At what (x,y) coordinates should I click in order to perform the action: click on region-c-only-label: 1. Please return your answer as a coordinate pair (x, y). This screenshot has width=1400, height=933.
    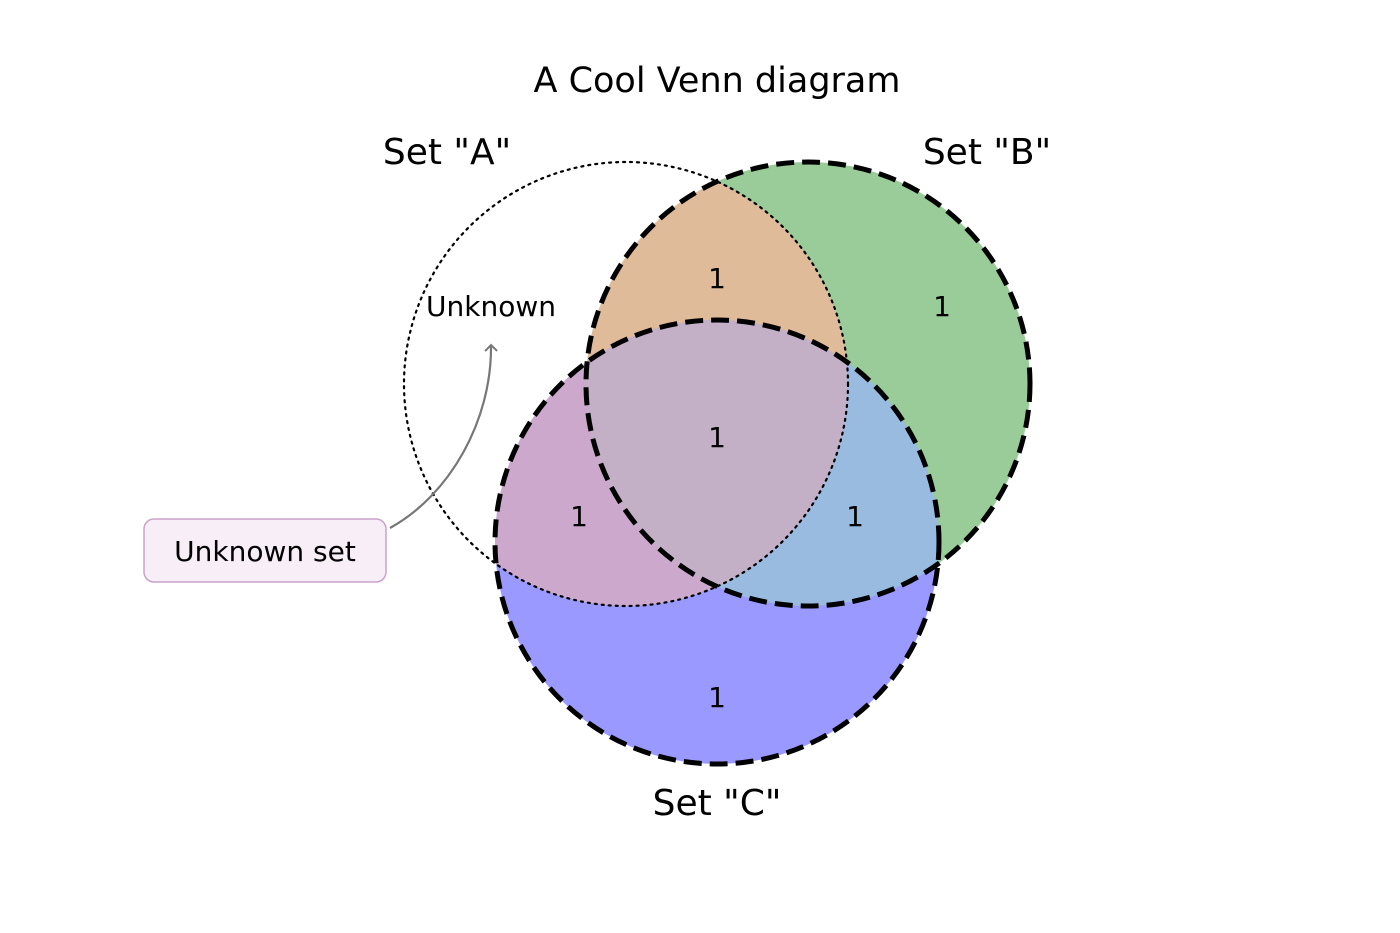
    Looking at the image, I should click on (717, 697).